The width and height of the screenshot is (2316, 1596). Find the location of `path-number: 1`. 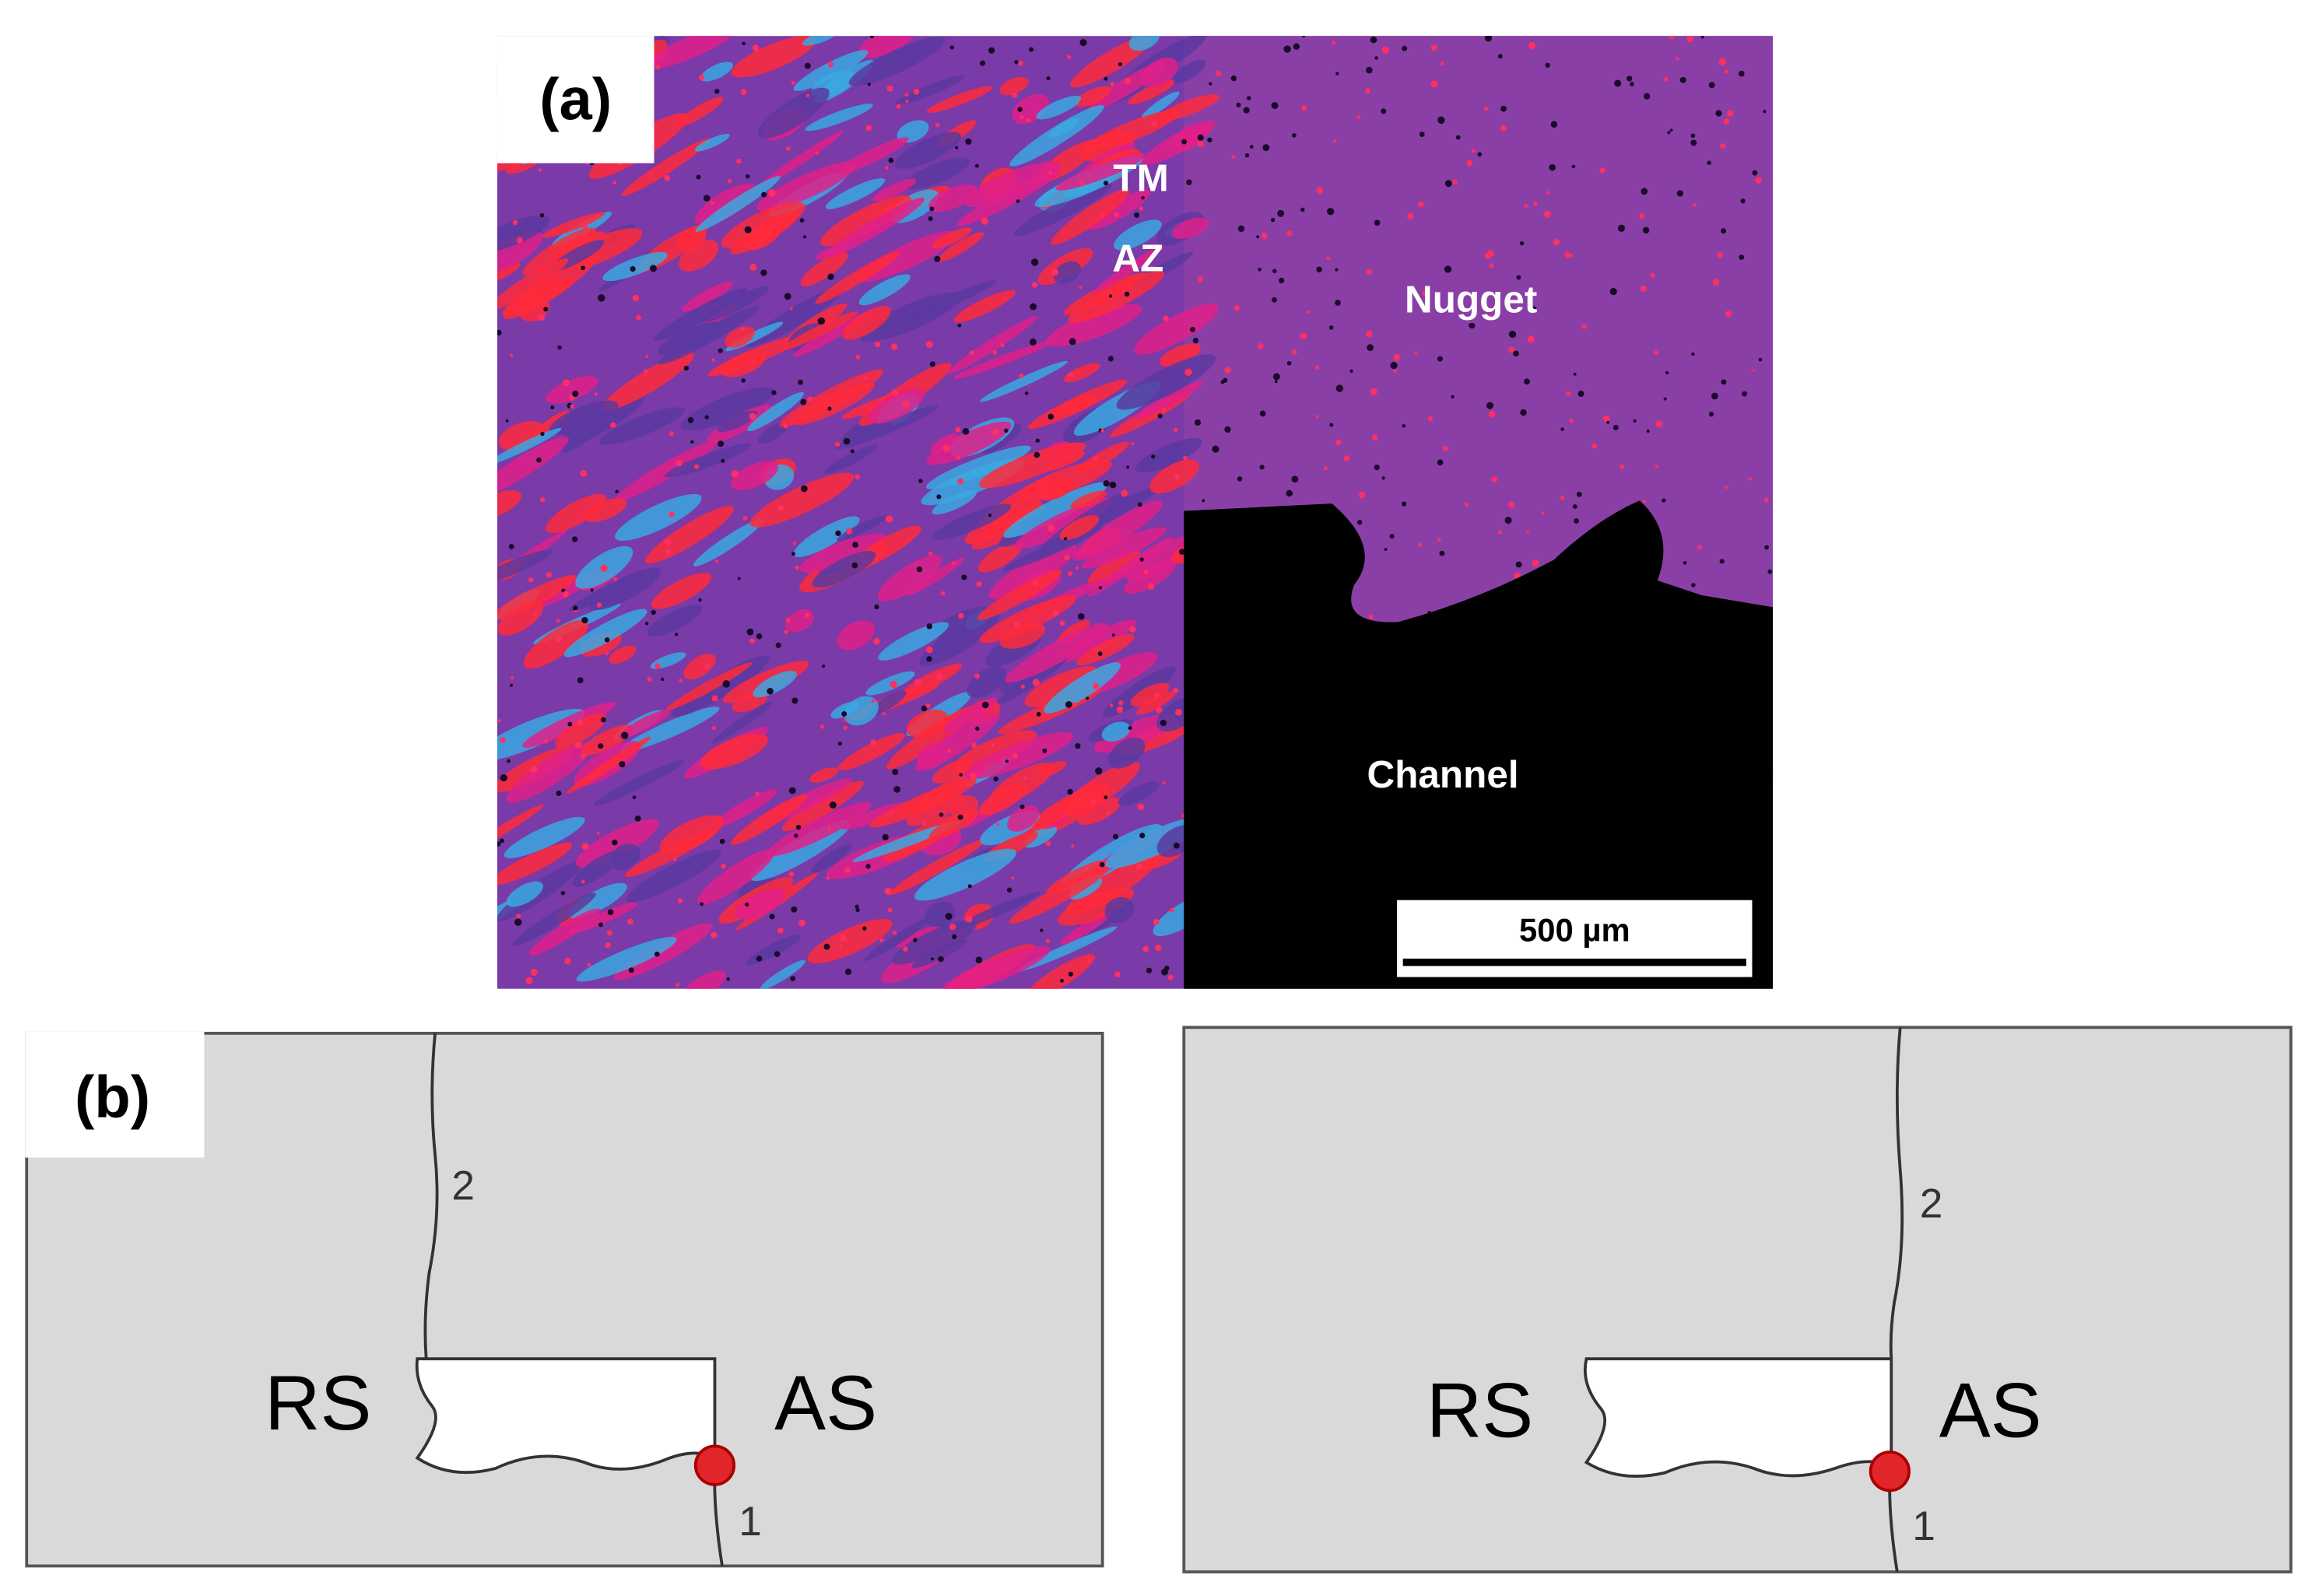

path-number: 1 is located at coordinates (1923, 1526).